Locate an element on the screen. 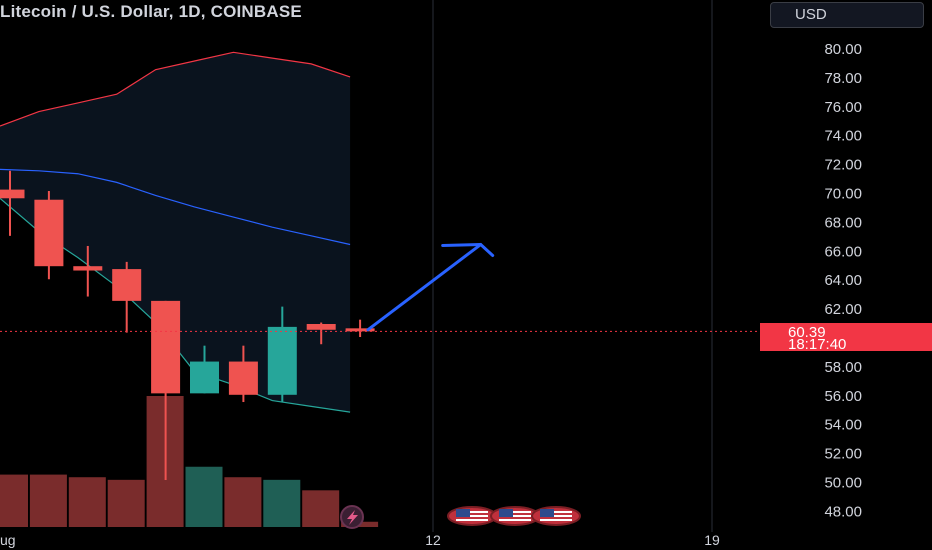 The width and height of the screenshot is (932, 550). arrow-shaft is located at coordinates (424, 287).